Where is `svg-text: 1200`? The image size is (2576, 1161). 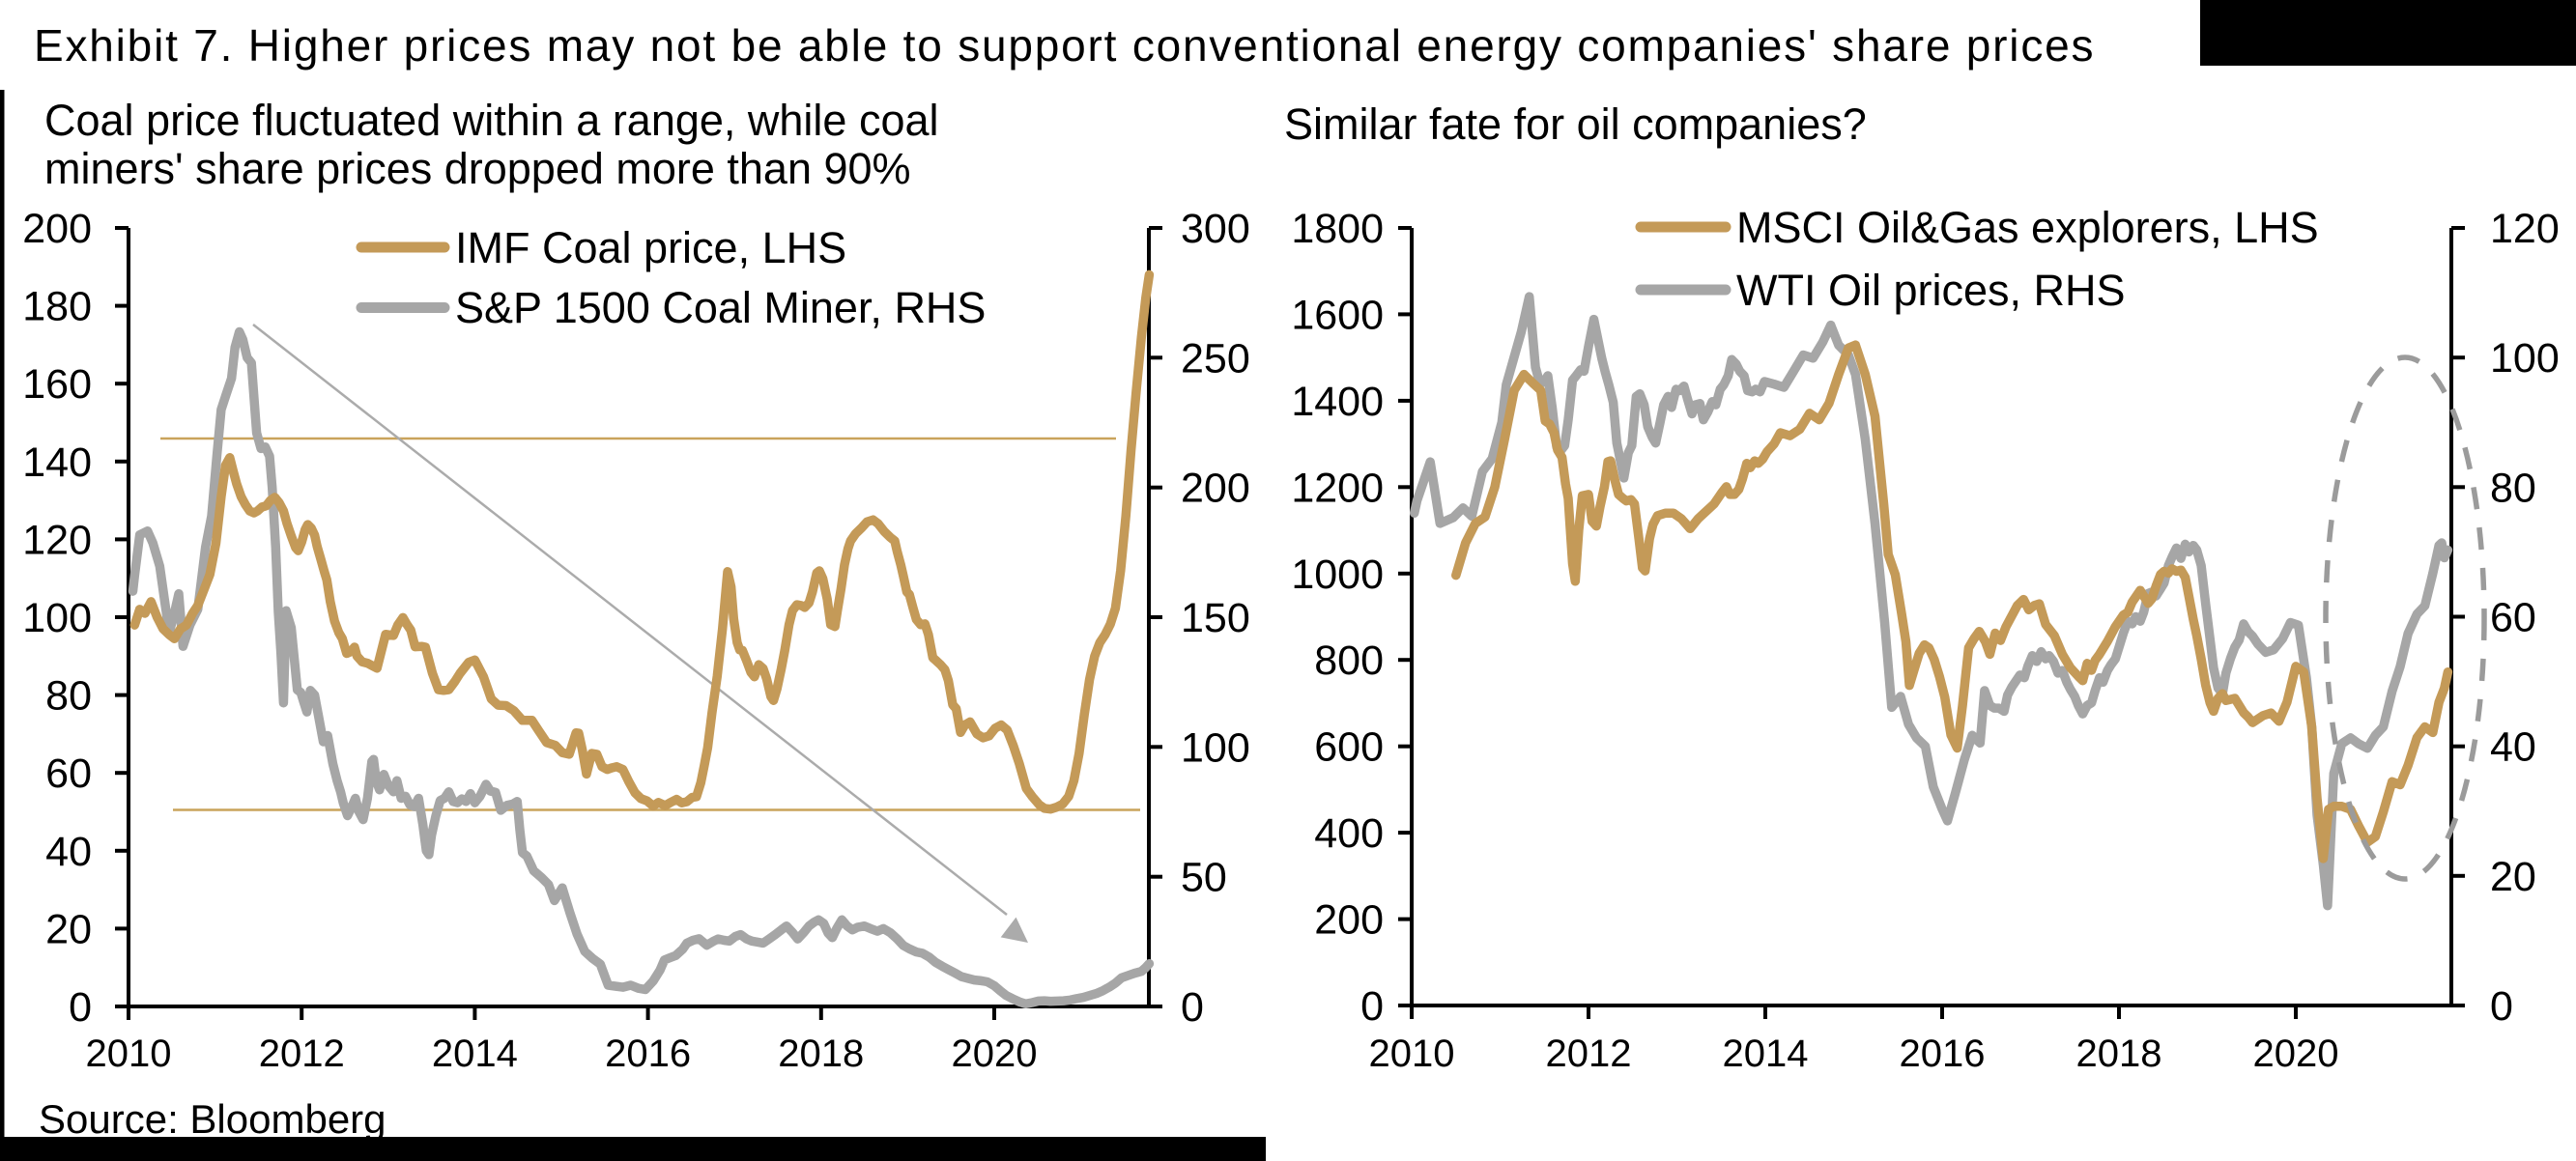 svg-text: 1200 is located at coordinates (1338, 488).